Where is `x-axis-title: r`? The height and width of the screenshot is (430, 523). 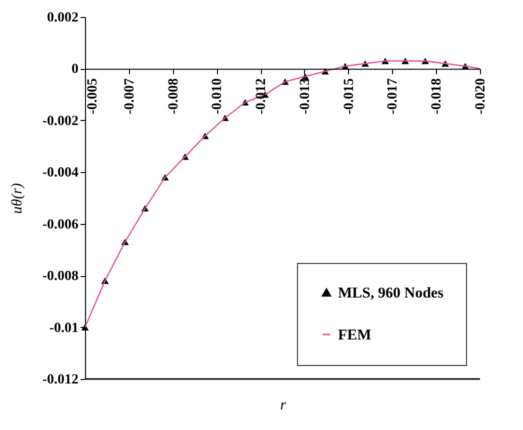 x-axis-title: r is located at coordinates (283, 406).